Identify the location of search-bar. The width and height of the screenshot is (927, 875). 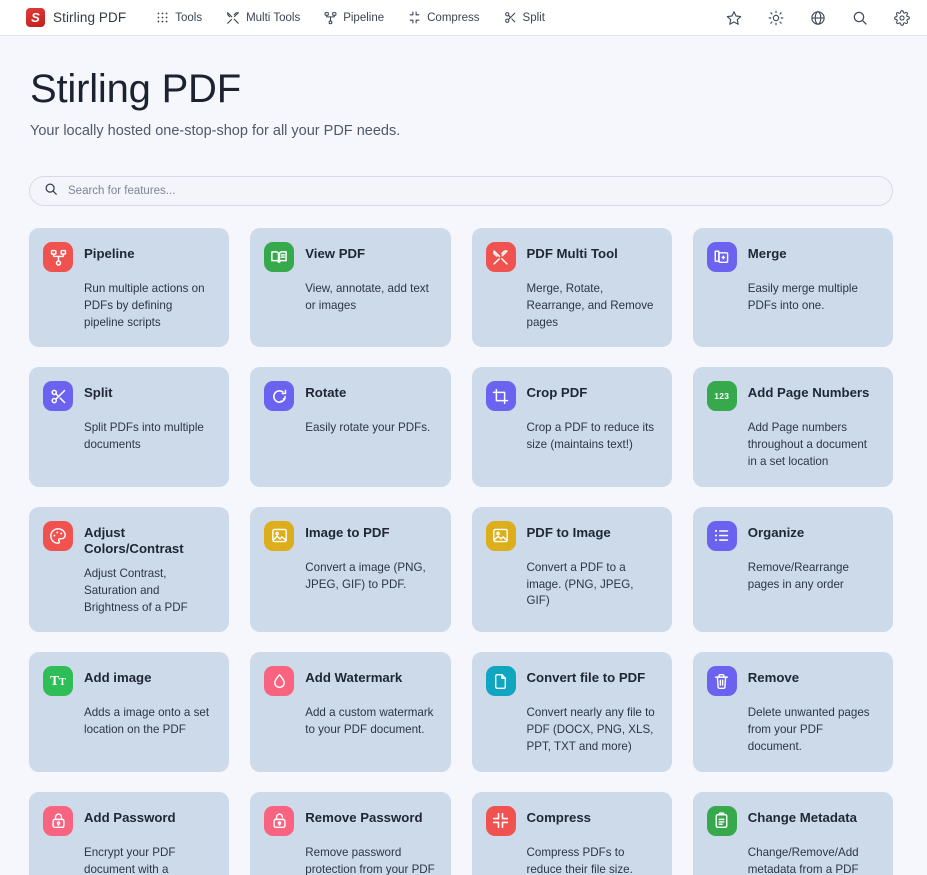
(461, 191).